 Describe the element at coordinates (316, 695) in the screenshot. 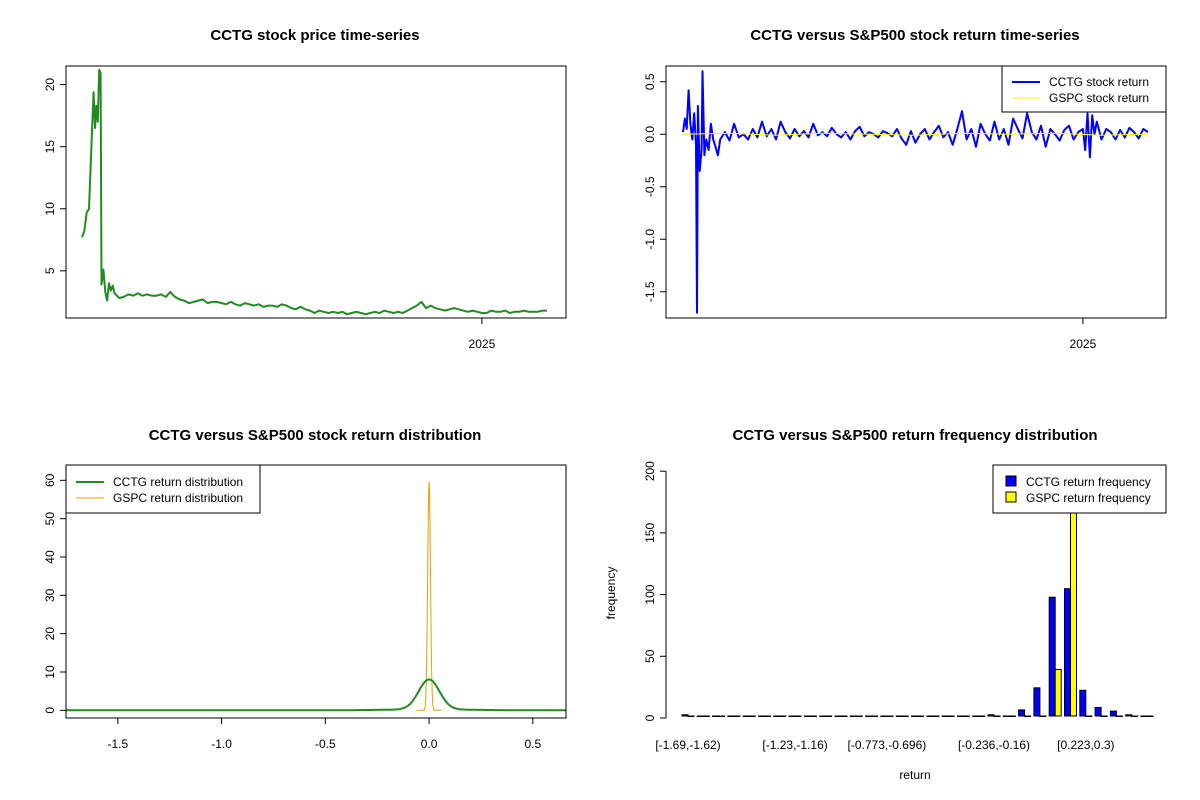

I see `cctg-density-line` at that location.